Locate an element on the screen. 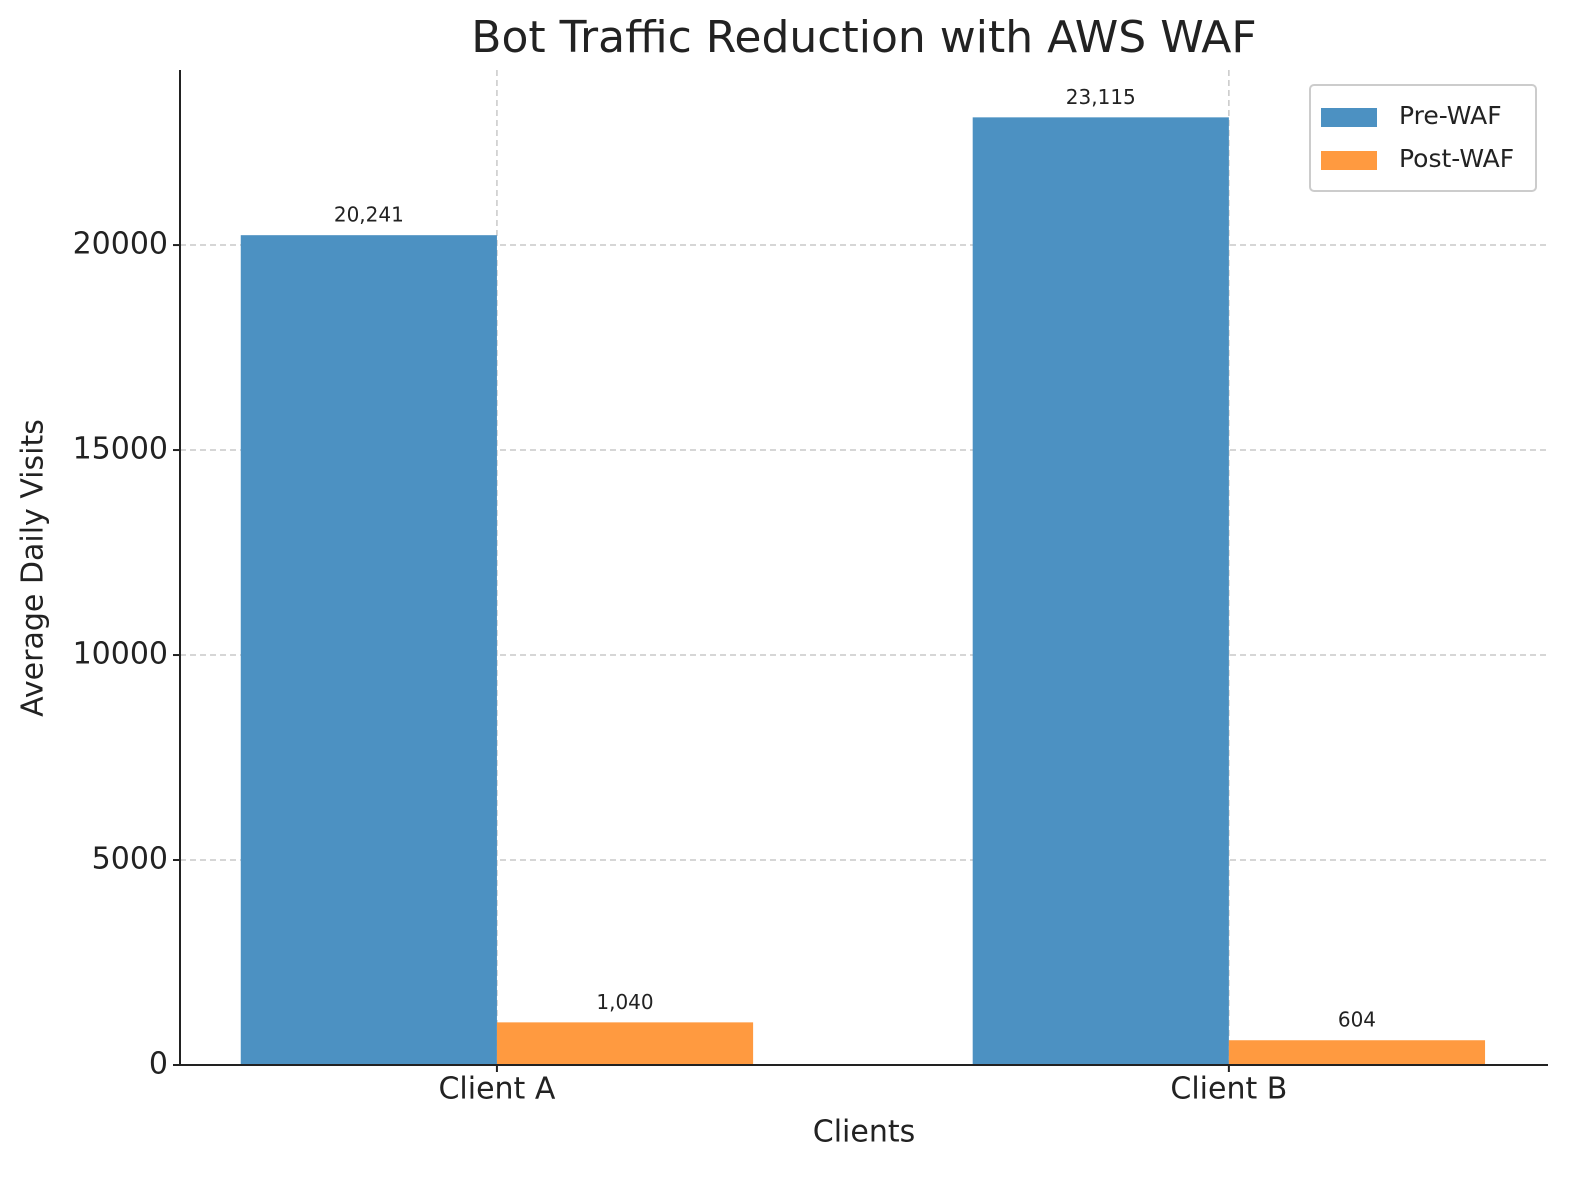 The width and height of the screenshot is (1580, 1180). value-label: 23,115 is located at coordinates (1101, 97).